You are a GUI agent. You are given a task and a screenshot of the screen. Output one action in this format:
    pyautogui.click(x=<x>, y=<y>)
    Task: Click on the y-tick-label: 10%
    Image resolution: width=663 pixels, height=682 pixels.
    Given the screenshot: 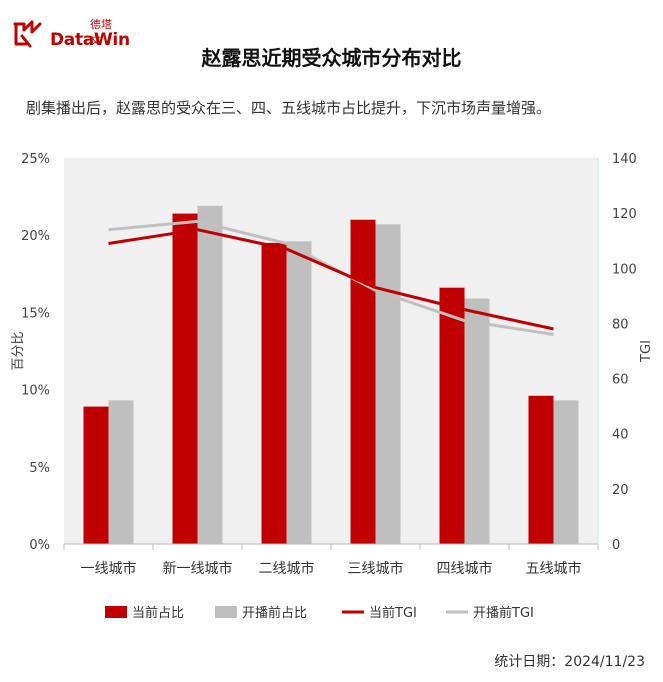 What is the action you would take?
    pyautogui.click(x=35, y=391)
    